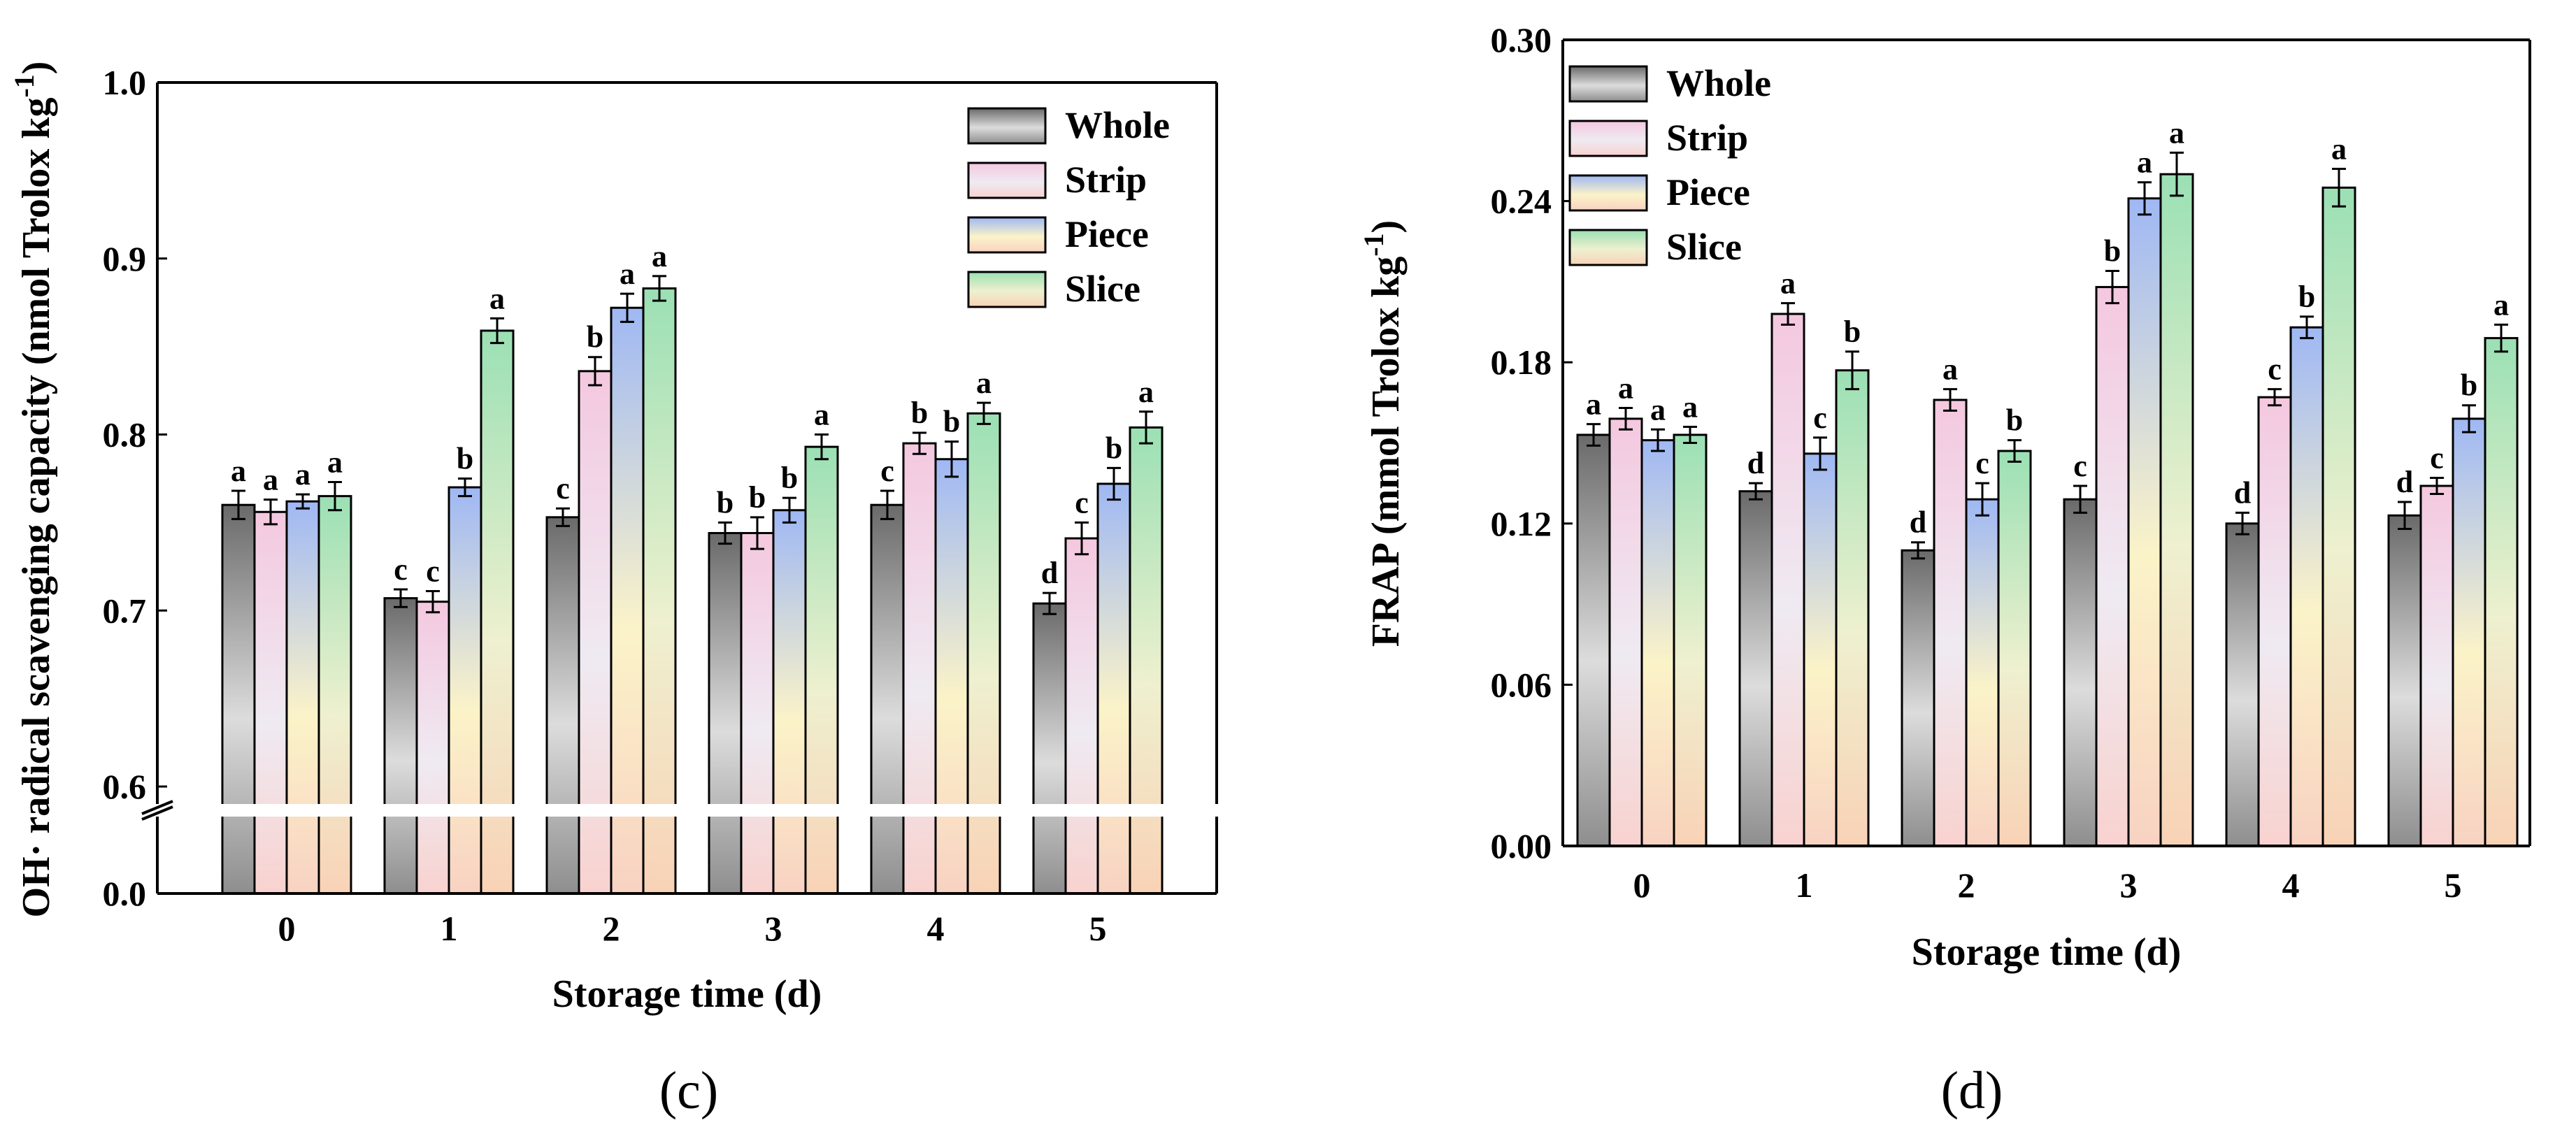 The height and width of the screenshot is (1127, 2576). I want to click on y-tick-label: 0.6, so click(125, 786).